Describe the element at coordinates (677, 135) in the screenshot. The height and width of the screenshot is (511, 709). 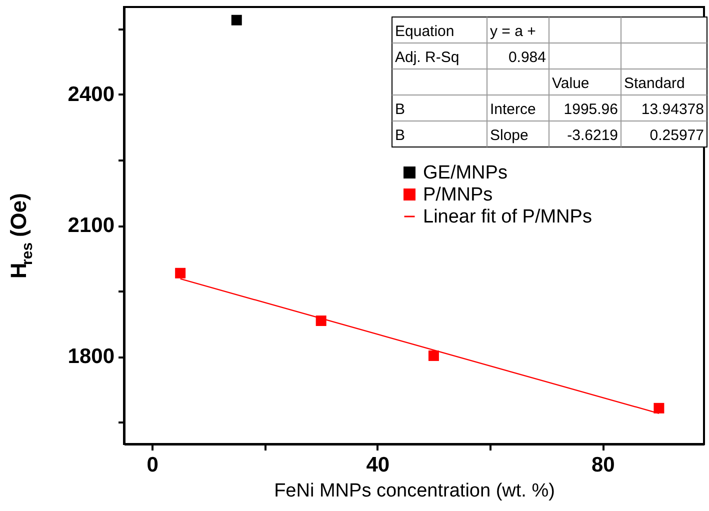
I see `annotation: 0.25977` at that location.